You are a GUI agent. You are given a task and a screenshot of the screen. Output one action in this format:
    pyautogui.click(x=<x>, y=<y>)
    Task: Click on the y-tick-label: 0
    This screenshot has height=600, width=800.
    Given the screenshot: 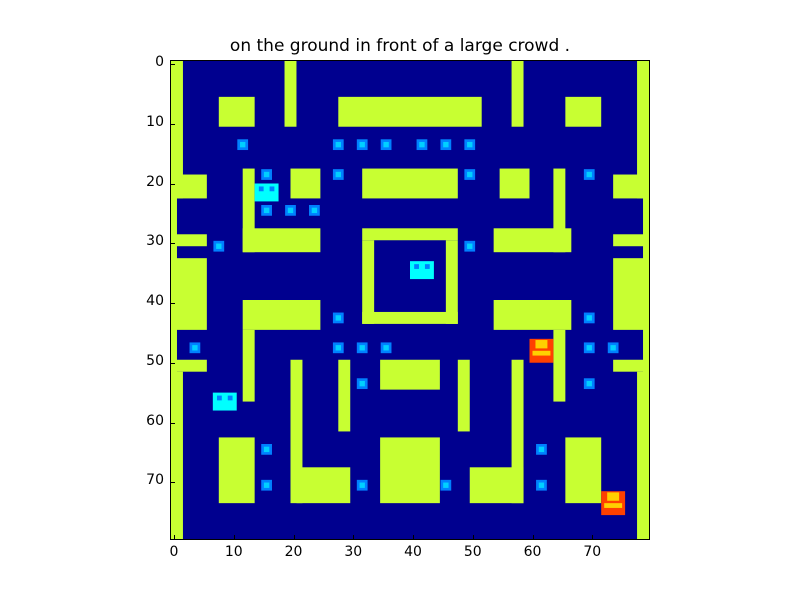 What is the action you would take?
    pyautogui.click(x=159, y=62)
    